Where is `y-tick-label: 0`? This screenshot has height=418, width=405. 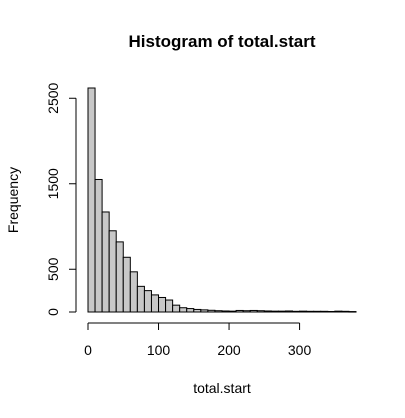
y-tick-label: 0 is located at coordinates (53, 312).